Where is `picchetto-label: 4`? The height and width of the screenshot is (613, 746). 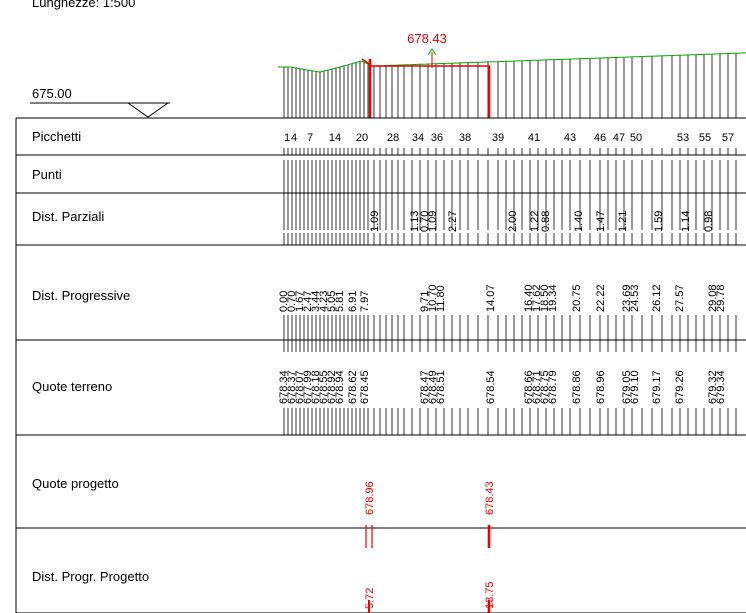
picchetto-label: 4 is located at coordinates (294, 138).